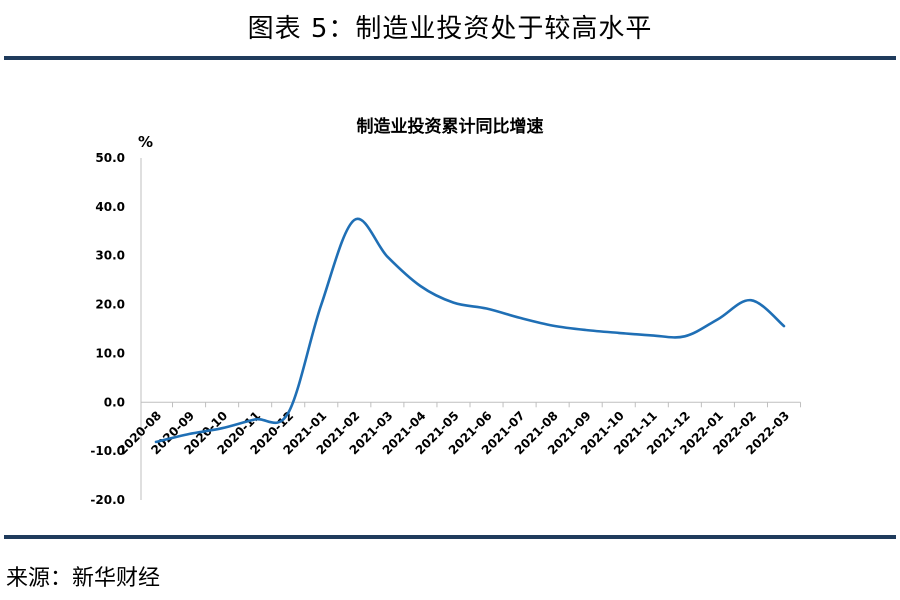  I want to click on y-tick-label: -20.0, so click(107, 500).